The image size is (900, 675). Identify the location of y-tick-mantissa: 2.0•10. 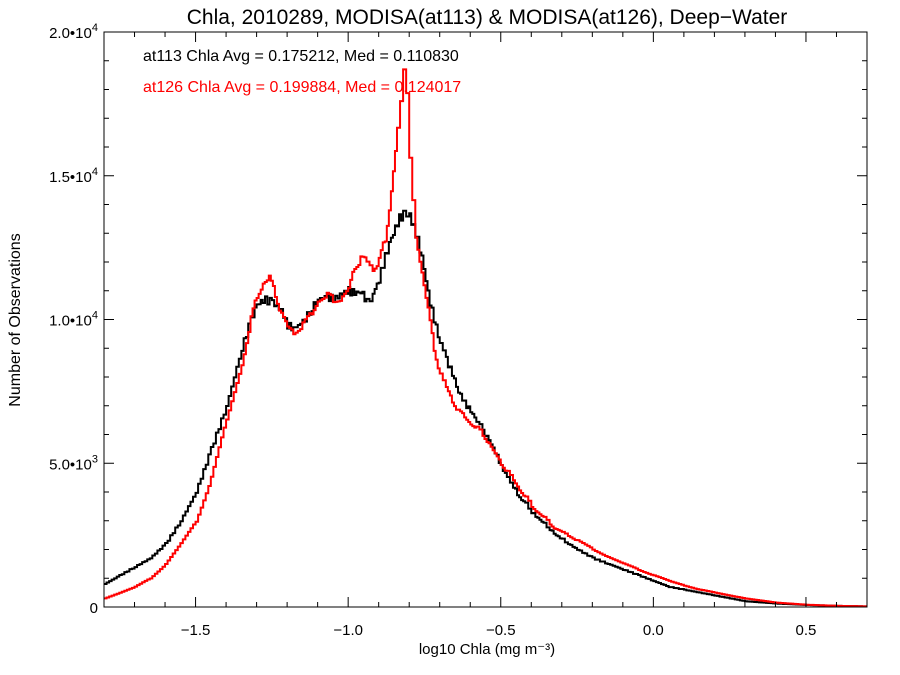
(70, 33).